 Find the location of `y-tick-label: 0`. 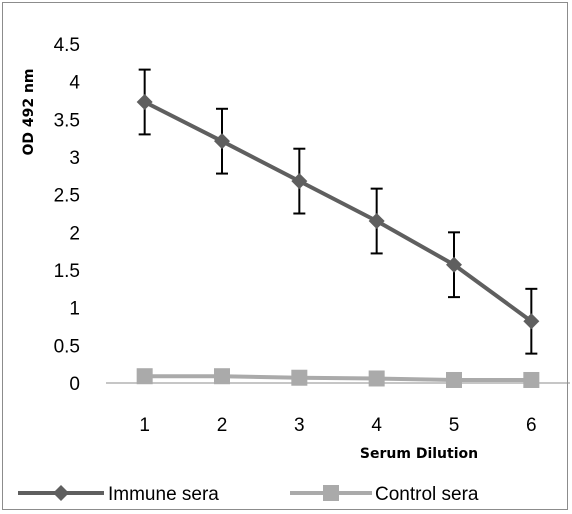

y-tick-label: 0 is located at coordinates (74, 384).